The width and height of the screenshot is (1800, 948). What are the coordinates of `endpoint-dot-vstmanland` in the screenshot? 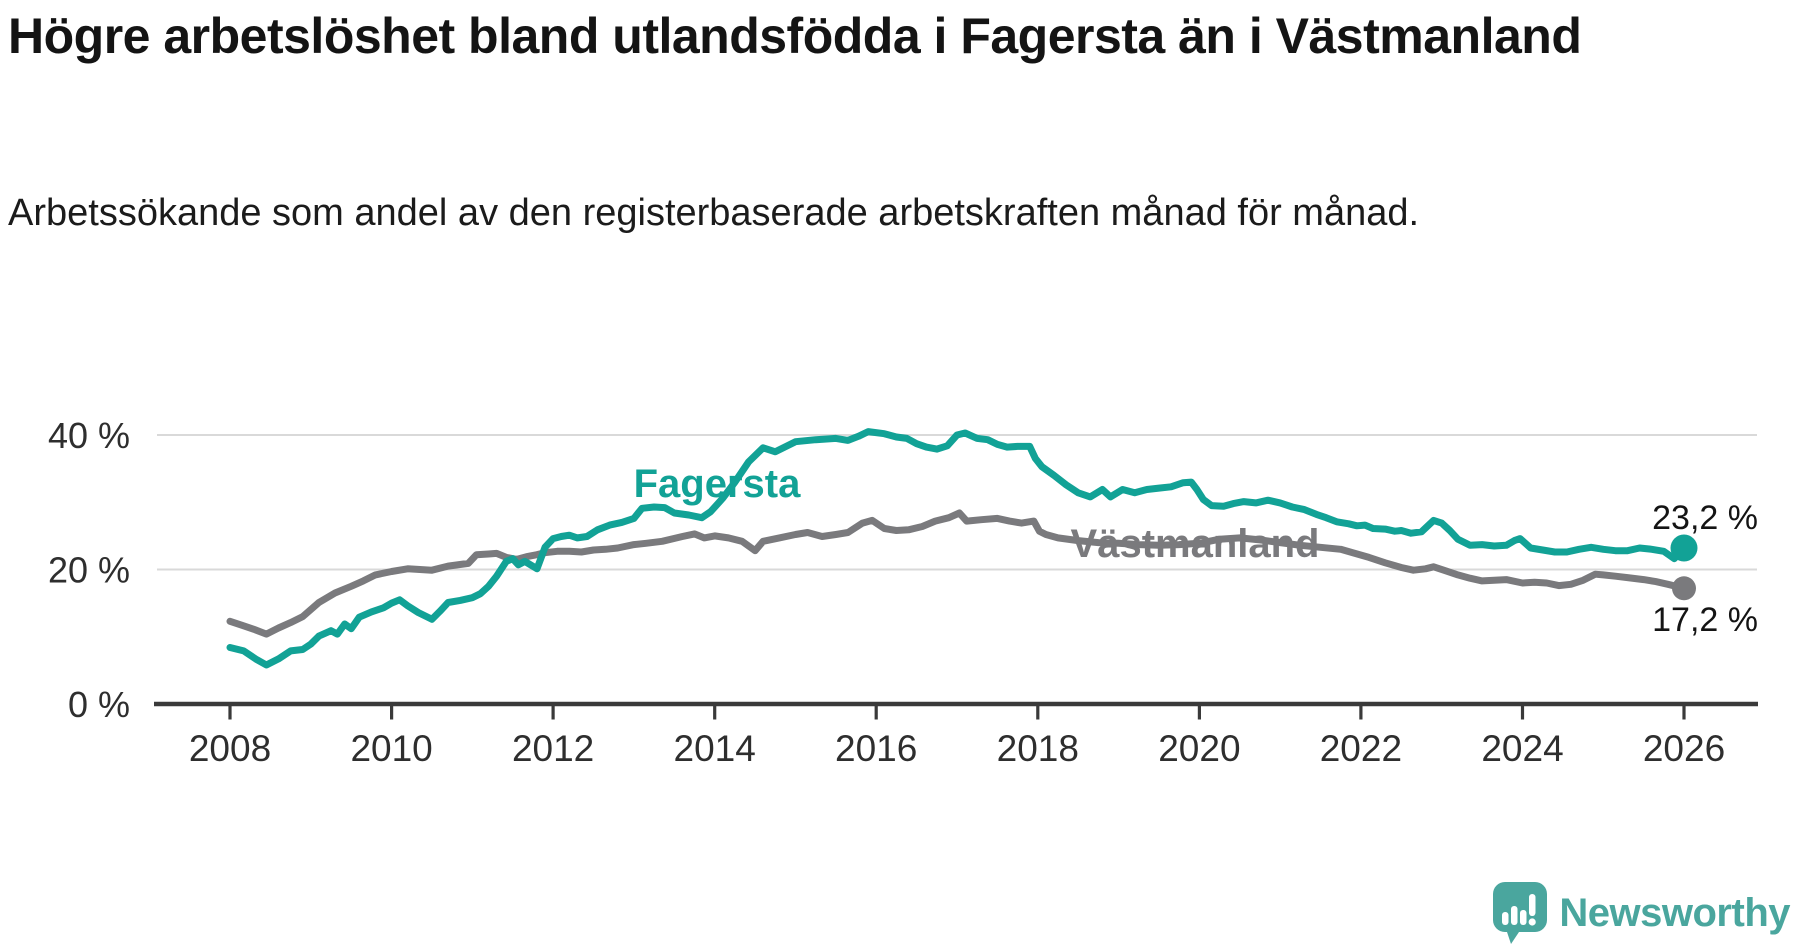 It's located at (1684, 588).